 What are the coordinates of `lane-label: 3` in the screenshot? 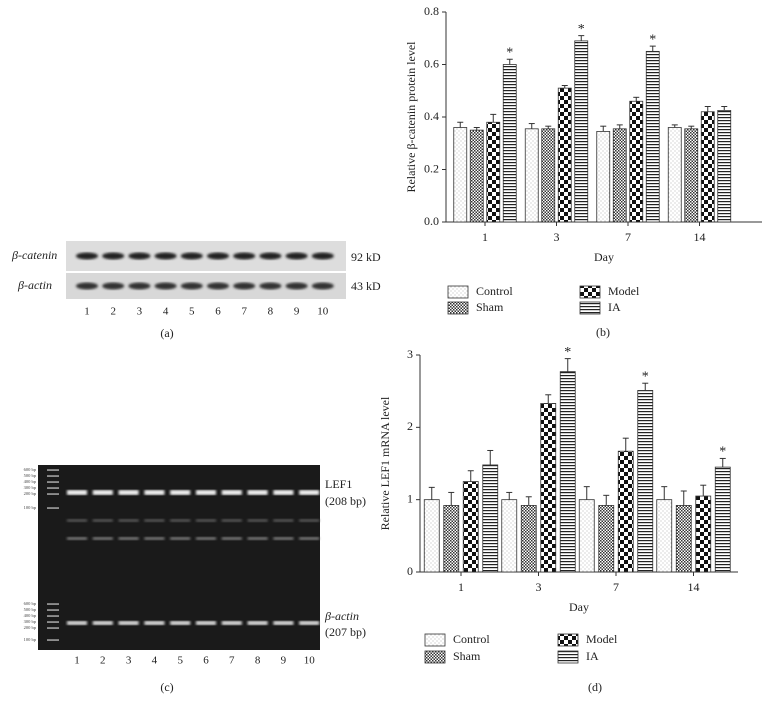 It's located at (129, 661).